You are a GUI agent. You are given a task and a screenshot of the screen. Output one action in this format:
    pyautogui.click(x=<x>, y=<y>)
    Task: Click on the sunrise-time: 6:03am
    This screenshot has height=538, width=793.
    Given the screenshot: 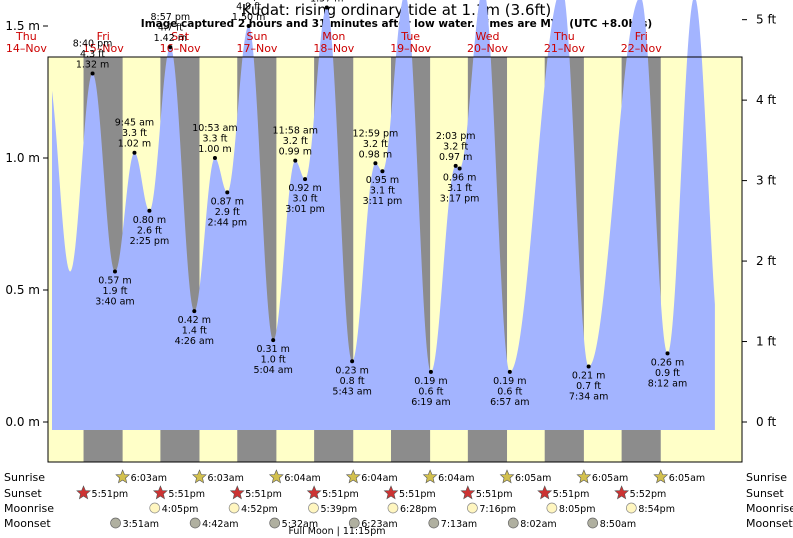 What is the action you would take?
    pyautogui.click(x=149, y=478)
    